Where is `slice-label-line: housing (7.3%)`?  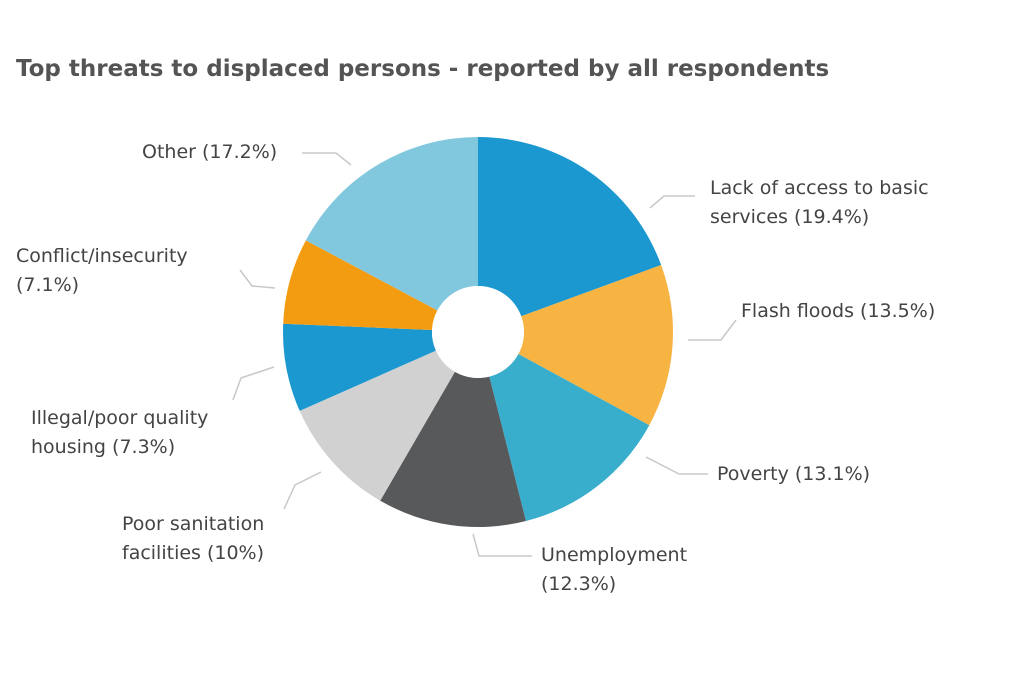 slice-label-line: housing (7.3%) is located at coordinates (103, 447).